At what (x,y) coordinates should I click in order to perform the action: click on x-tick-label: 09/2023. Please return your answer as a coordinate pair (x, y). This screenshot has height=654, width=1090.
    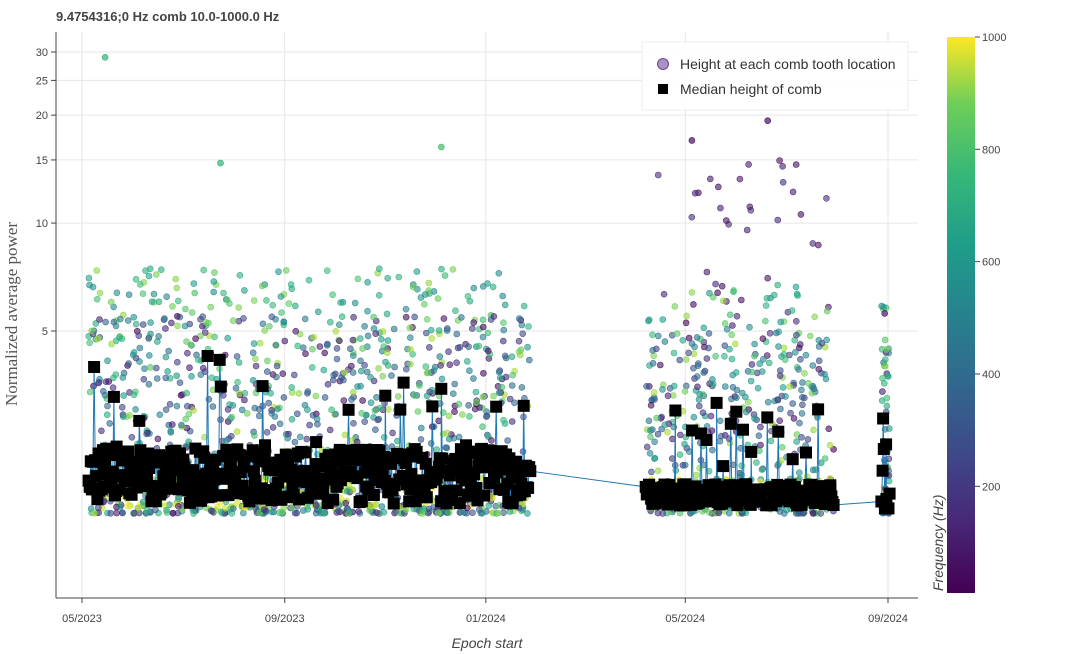
    Looking at the image, I should click on (285, 619).